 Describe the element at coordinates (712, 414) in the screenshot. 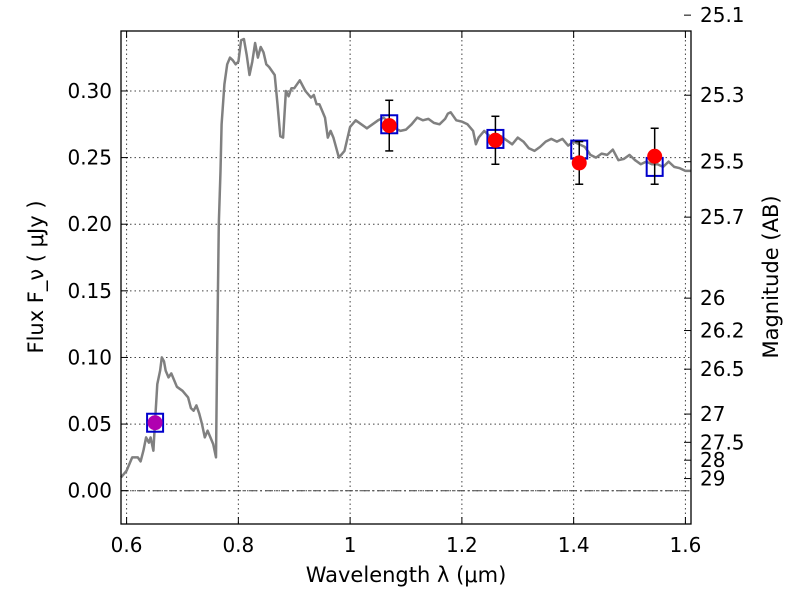

I see `mag-tick-label: 27` at that location.